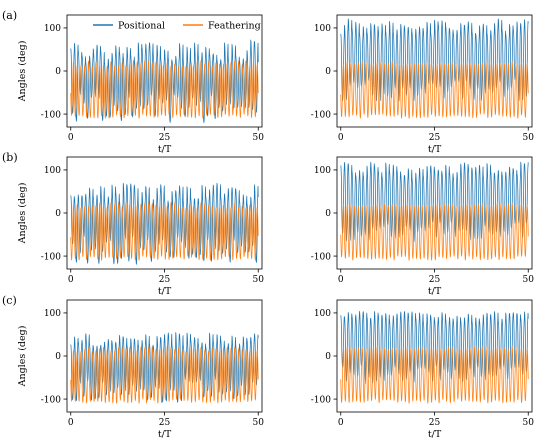  I want to click on panel-label: (c), so click(9, 300).